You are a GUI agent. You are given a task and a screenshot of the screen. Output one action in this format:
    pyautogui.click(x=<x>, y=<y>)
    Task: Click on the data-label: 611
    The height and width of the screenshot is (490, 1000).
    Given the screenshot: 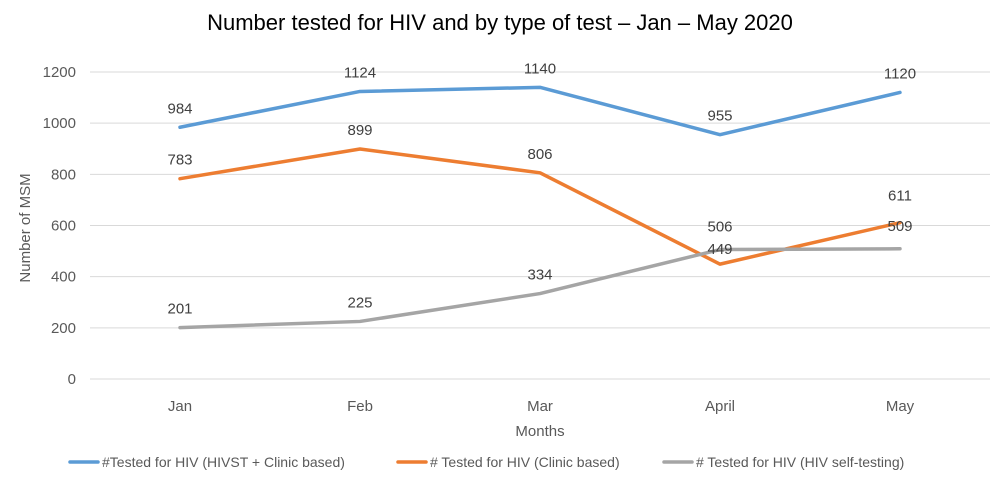 What is the action you would take?
    pyautogui.click(x=900, y=196)
    